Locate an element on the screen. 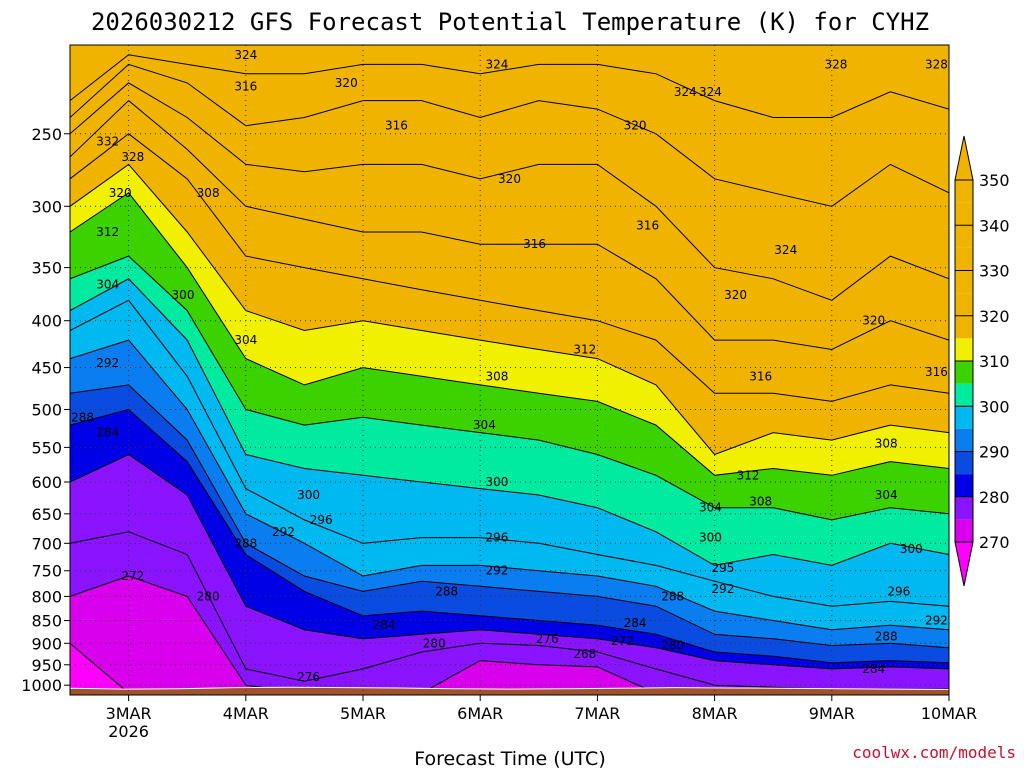  colorbar-label-330: 330 is located at coordinates (994, 271).